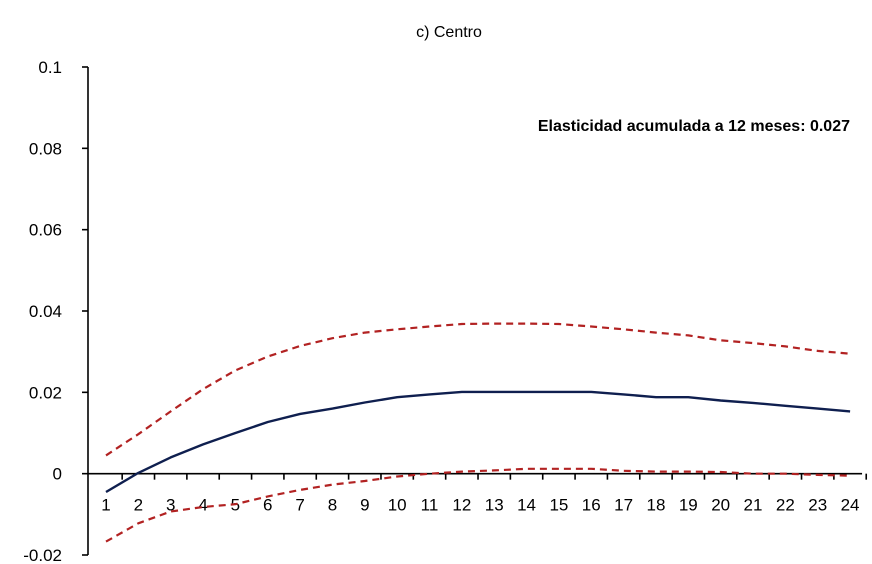 This screenshot has height=564, width=872. I want to click on x-tick-label: 13, so click(494, 505).